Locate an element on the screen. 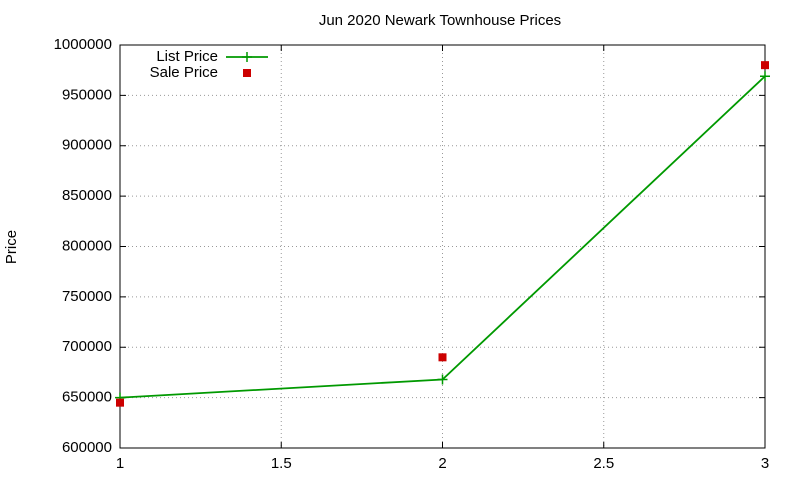 The image size is (800, 480). x-tick-label: 2.5 is located at coordinates (603, 463).